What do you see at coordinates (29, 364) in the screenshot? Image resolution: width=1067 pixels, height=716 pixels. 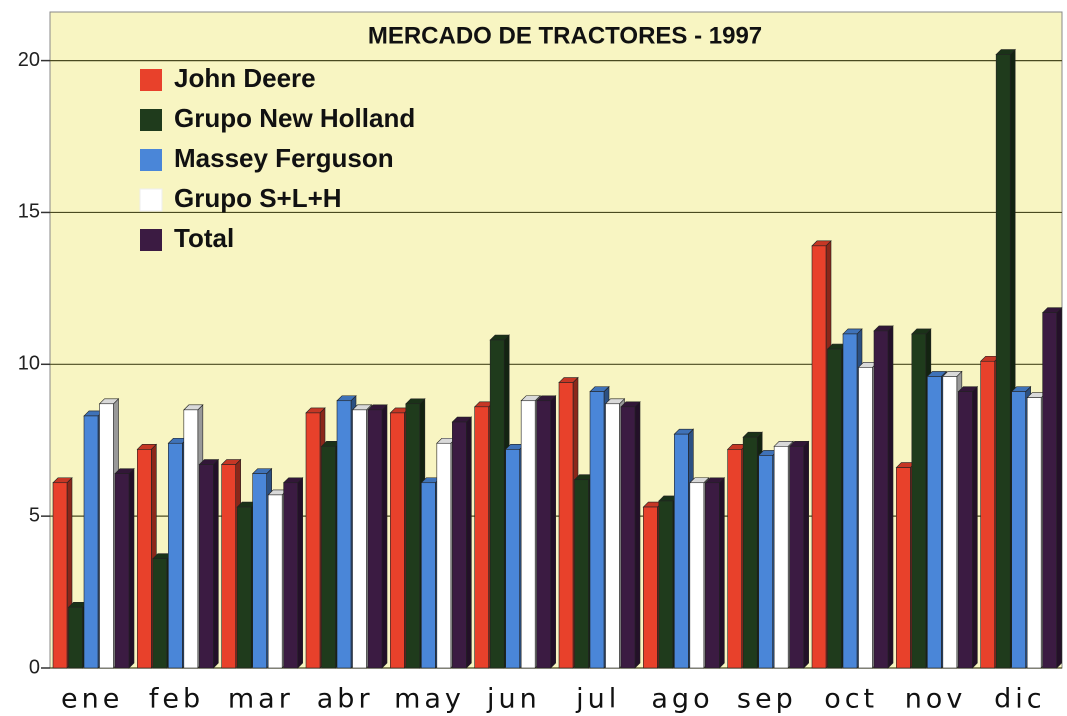 I see `y-tick-label: 10` at bounding box center [29, 364].